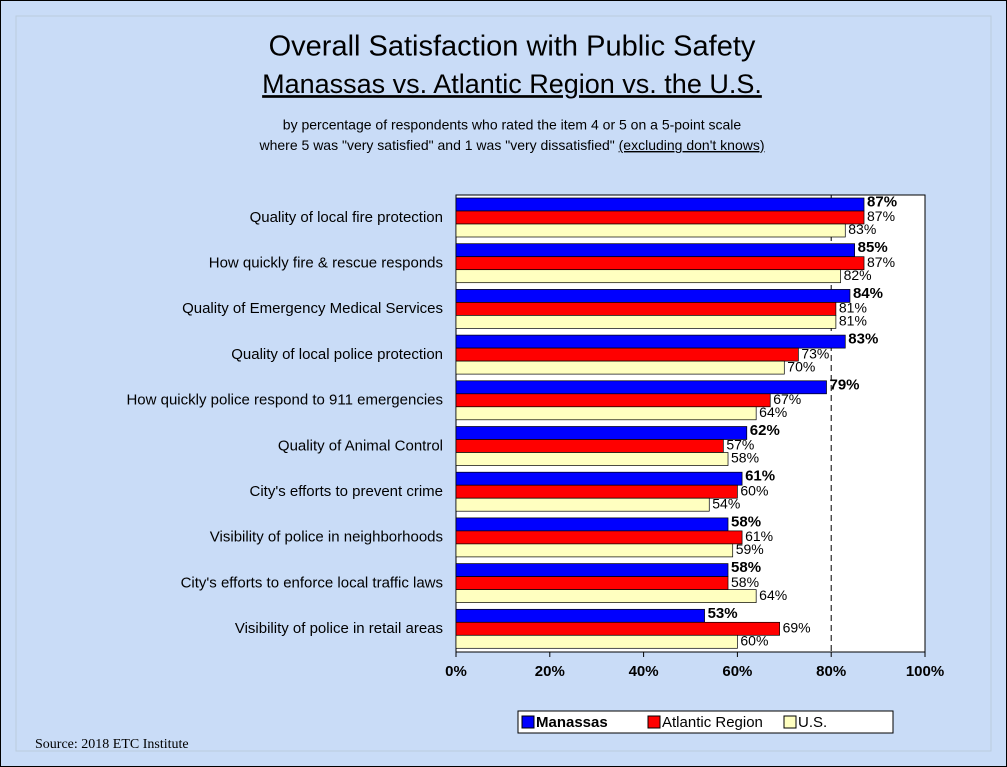 The height and width of the screenshot is (767, 1007). Describe the element at coordinates (831, 671) in the screenshot. I see `x-tick-label: 80%` at that location.